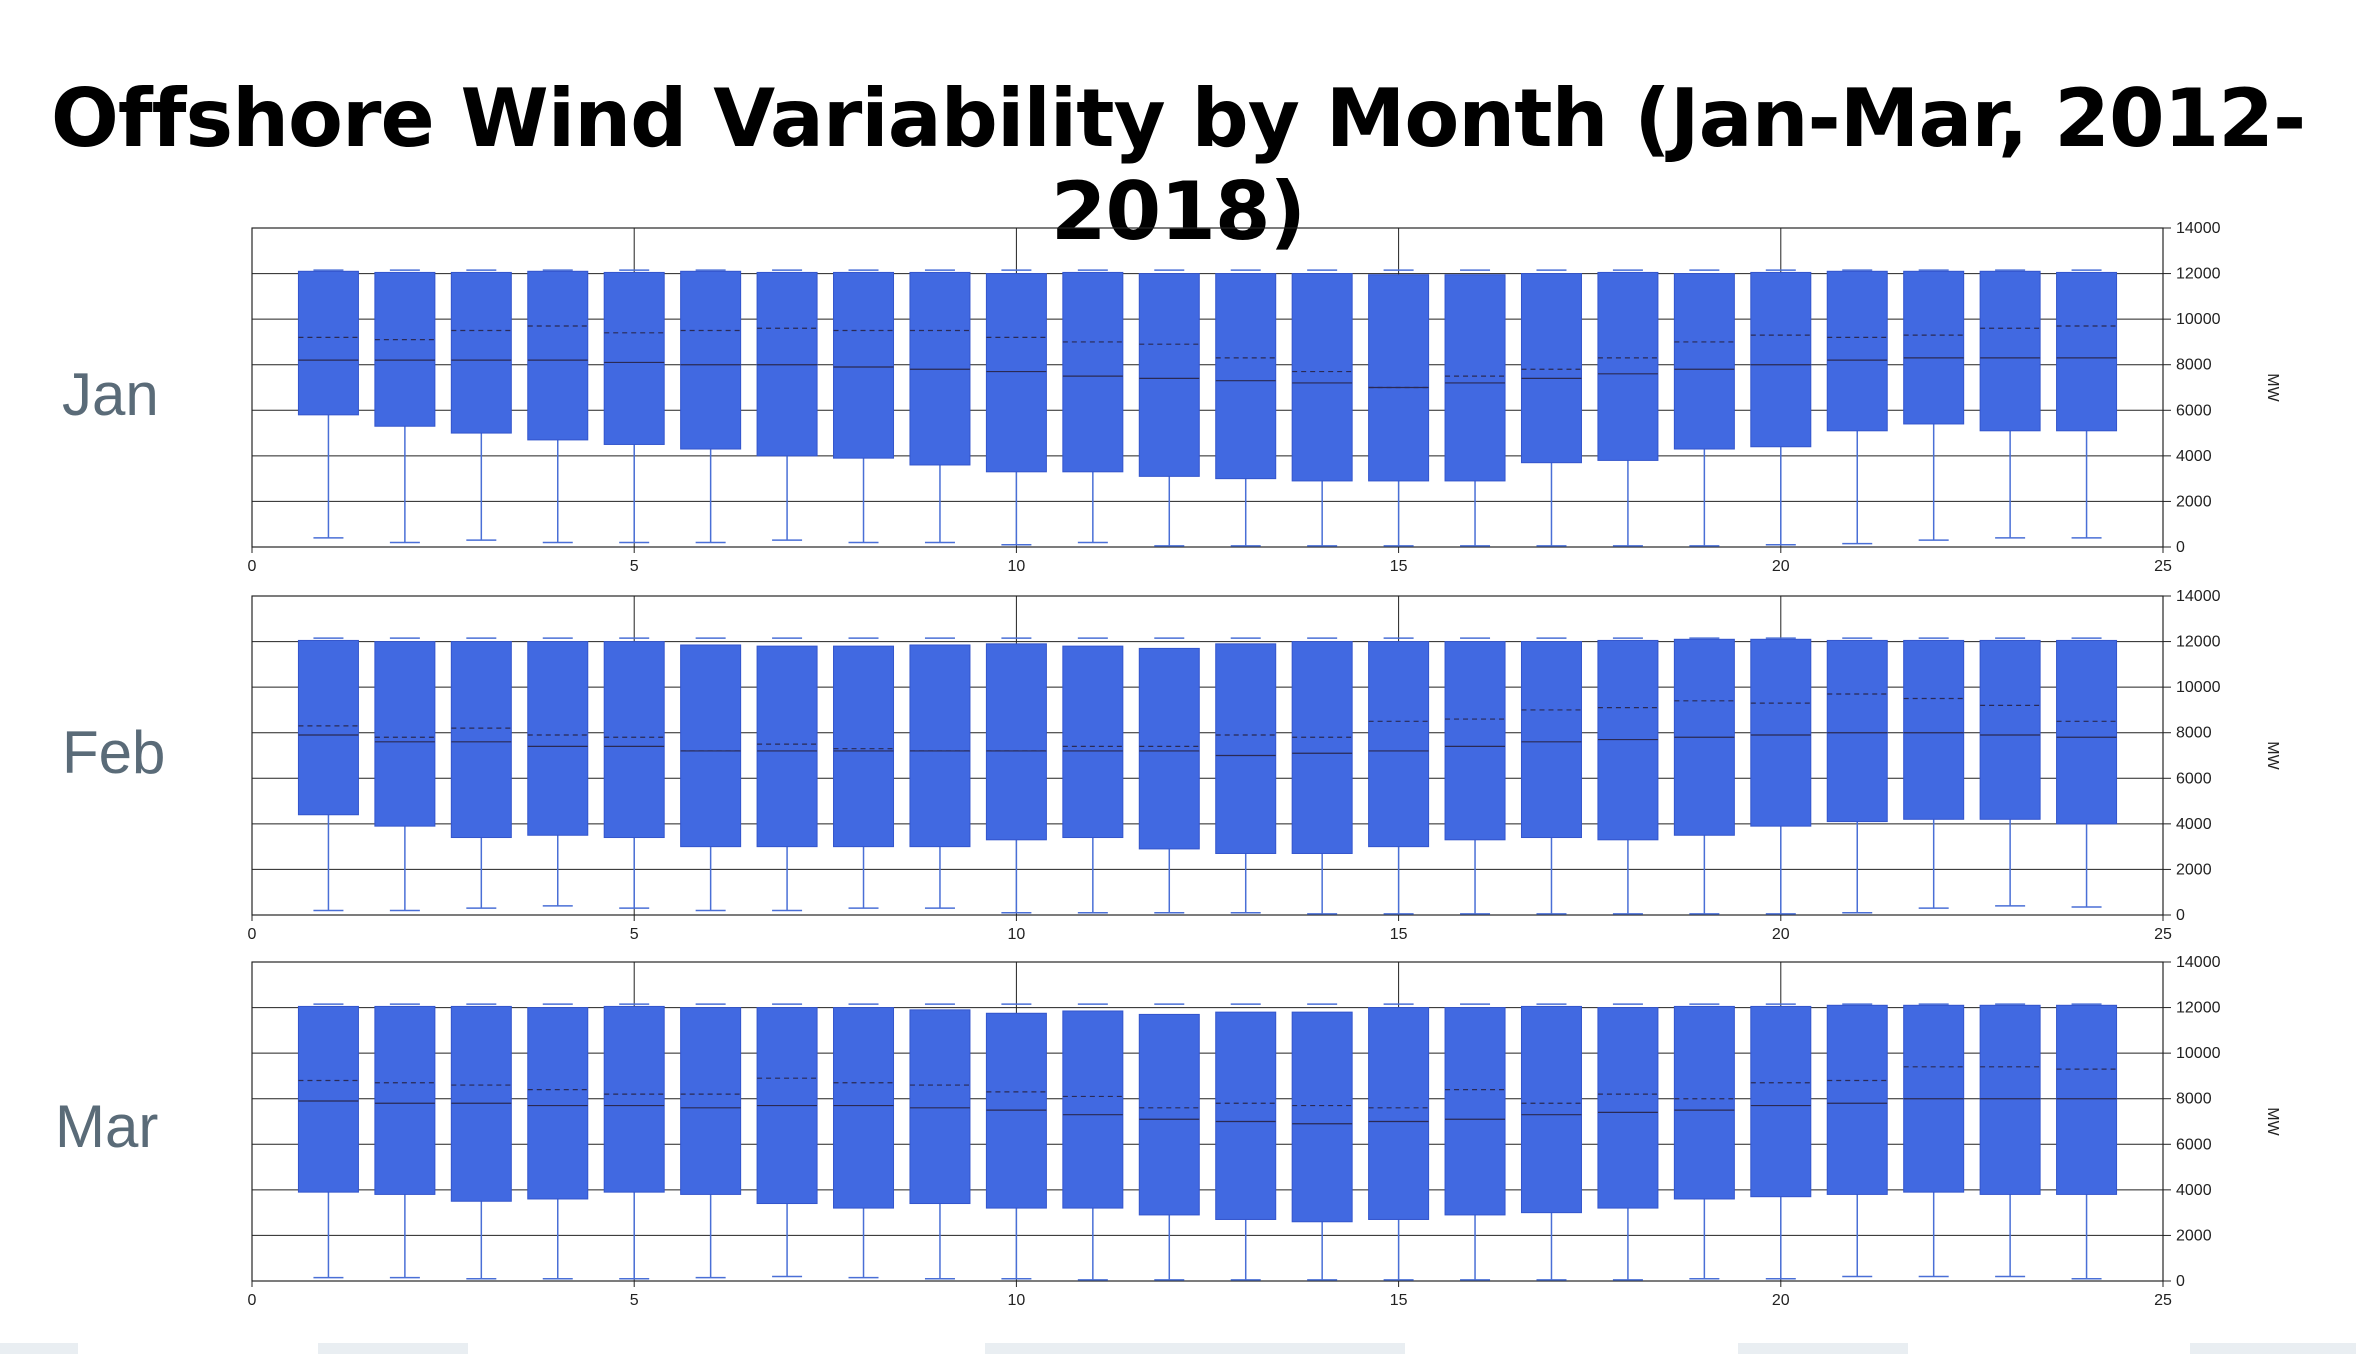 The width and height of the screenshot is (2356, 1354). I want to click on x-tick-label: 20, so click(1781, 934).